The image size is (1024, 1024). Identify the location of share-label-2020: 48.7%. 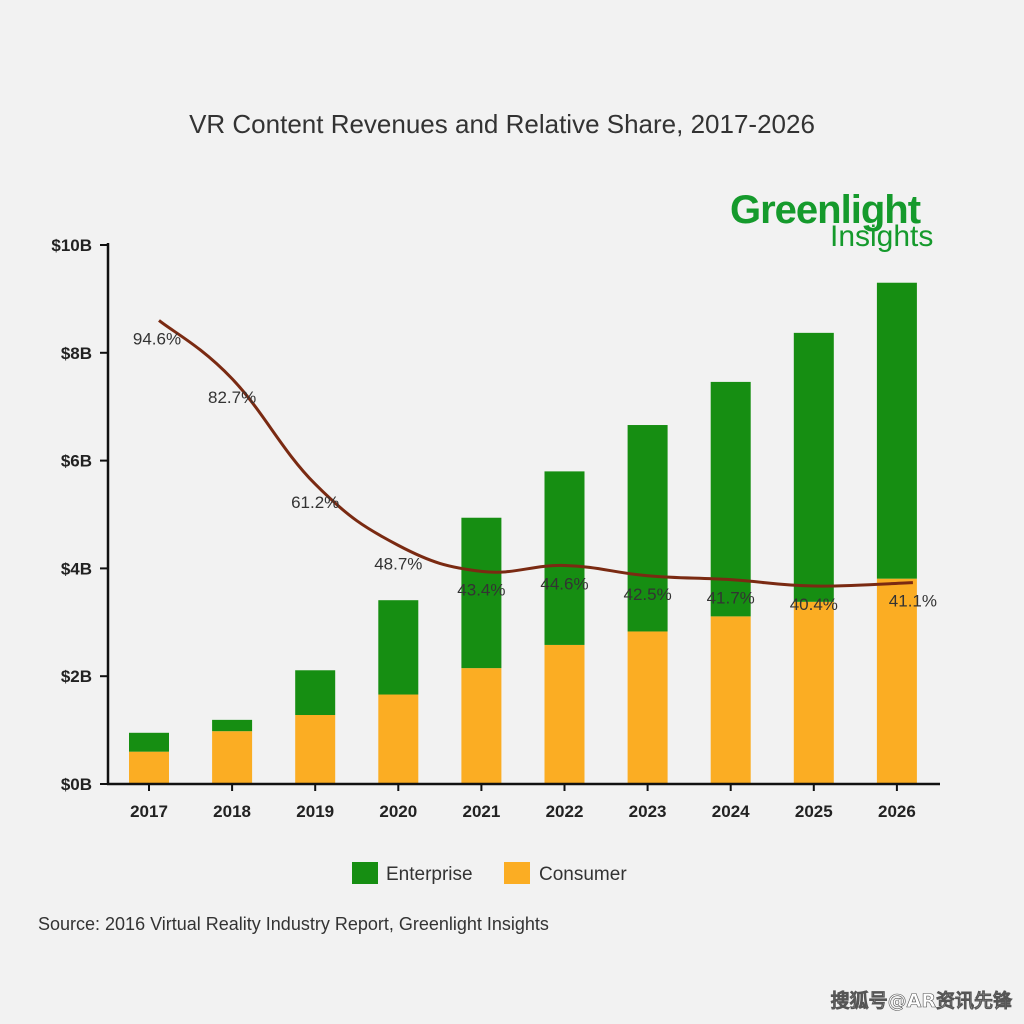
(398, 563).